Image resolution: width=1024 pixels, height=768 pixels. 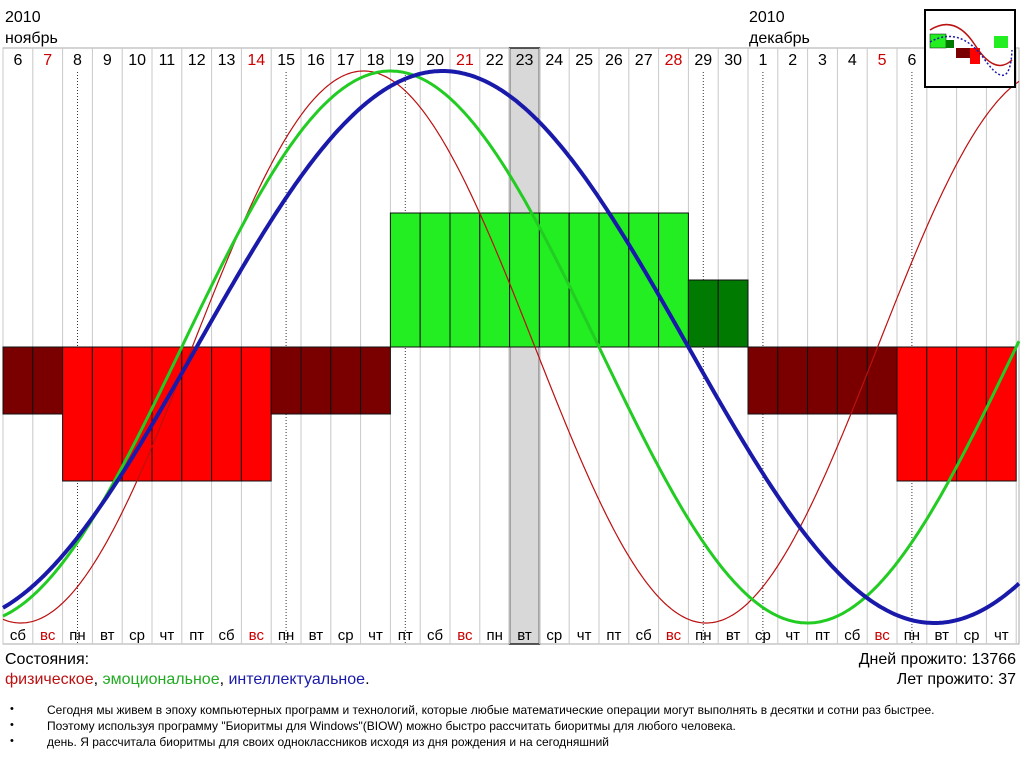 What do you see at coordinates (733, 60) in the screenshot?
I see `date-label: 30` at bounding box center [733, 60].